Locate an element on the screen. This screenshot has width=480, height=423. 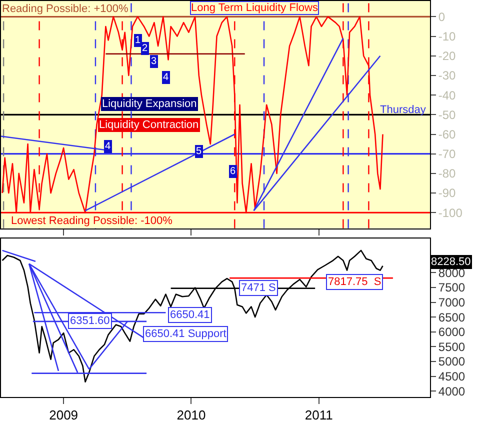
y-tick-label: -10 is located at coordinates (447, 36).